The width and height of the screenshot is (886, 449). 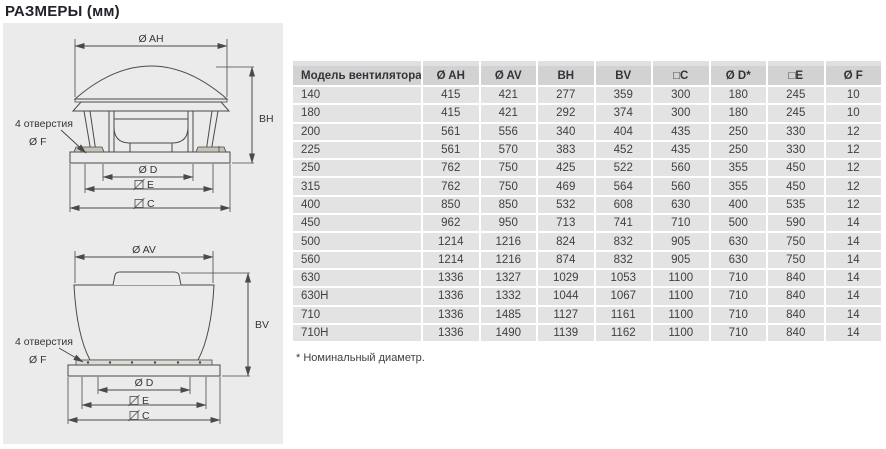 What do you see at coordinates (245, 115) in the screenshot?
I see `dim-bh: BH` at bounding box center [245, 115].